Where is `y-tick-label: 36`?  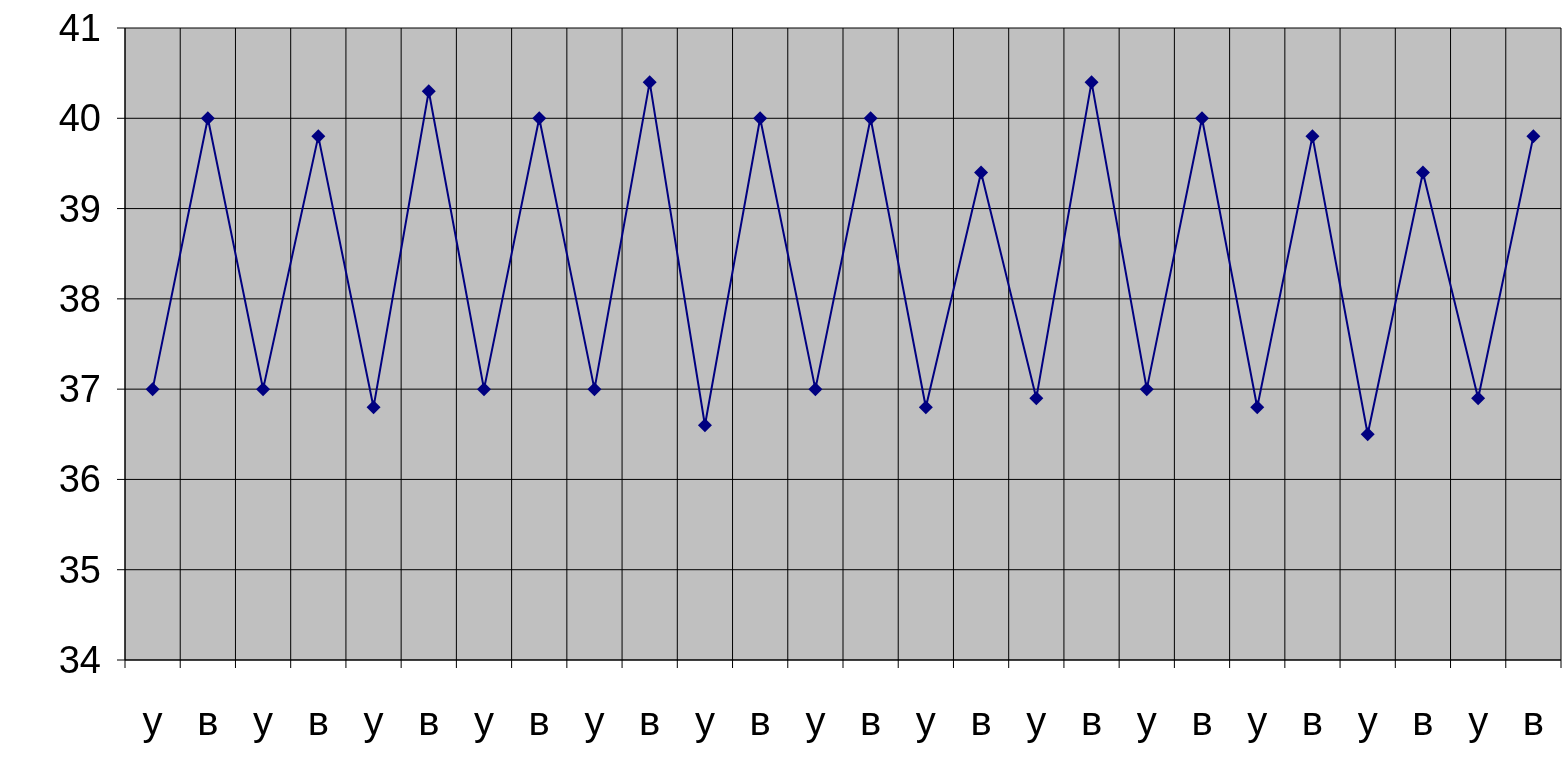
y-tick-label: 36 is located at coordinates (79, 479).